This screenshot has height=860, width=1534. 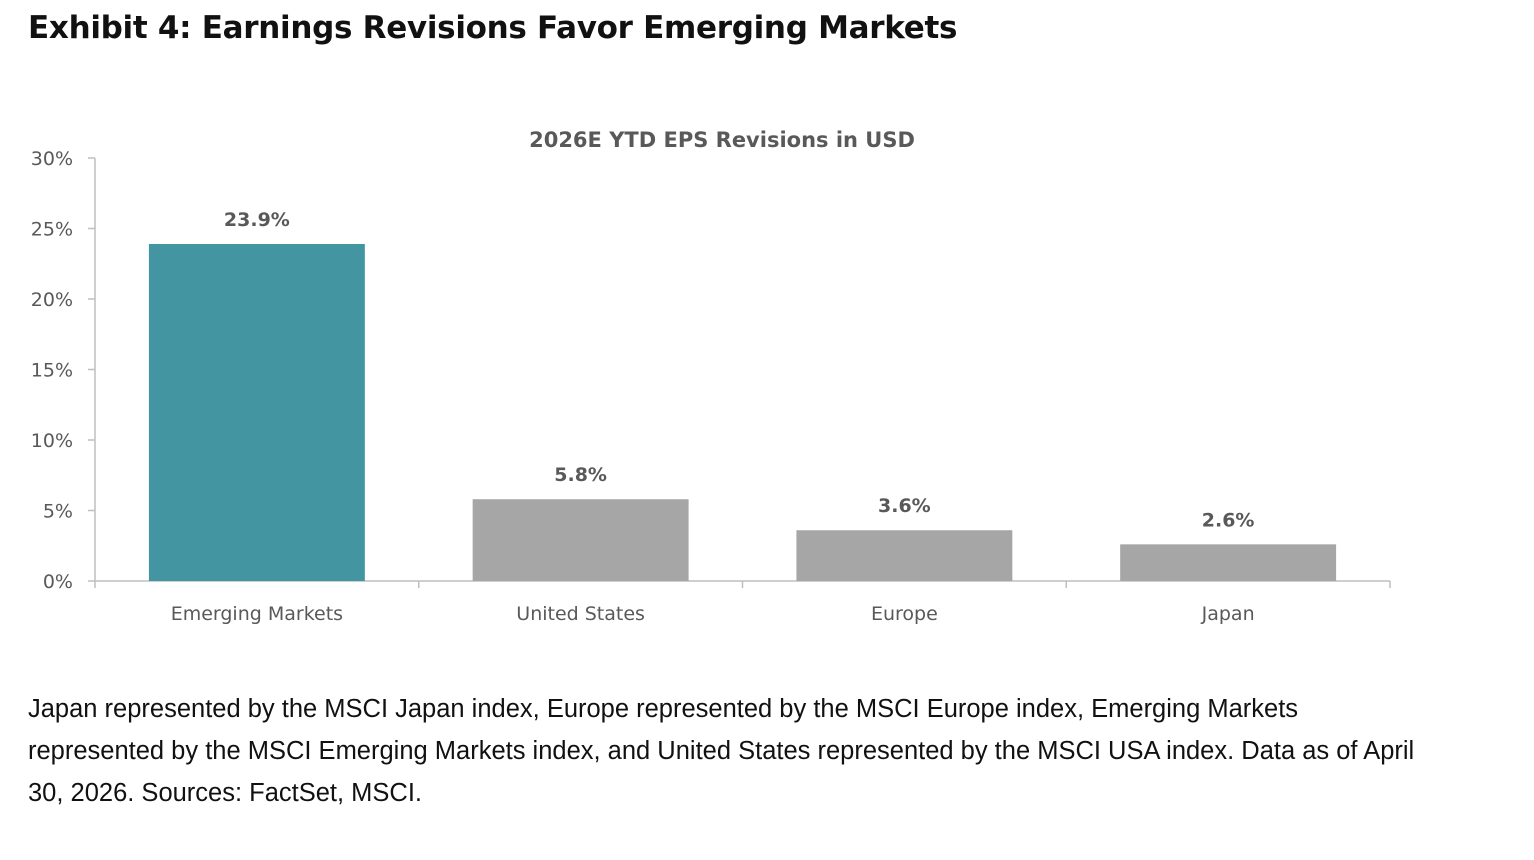 What do you see at coordinates (52, 441) in the screenshot?
I see `y-tick-label: 10%` at bounding box center [52, 441].